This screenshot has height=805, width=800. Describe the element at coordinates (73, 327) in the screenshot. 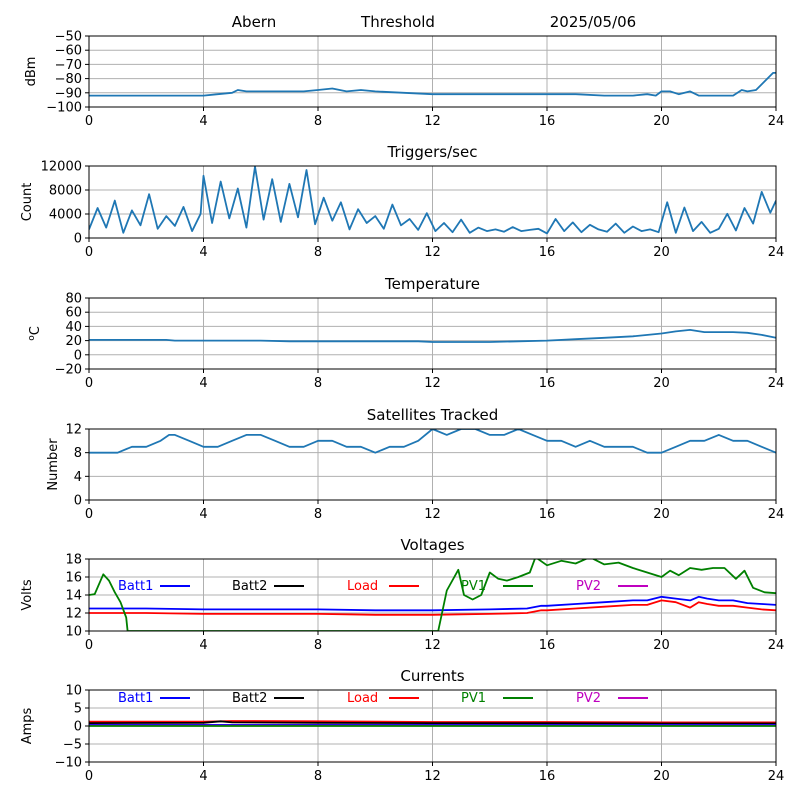

I see `y-tick-label: 40` at that location.